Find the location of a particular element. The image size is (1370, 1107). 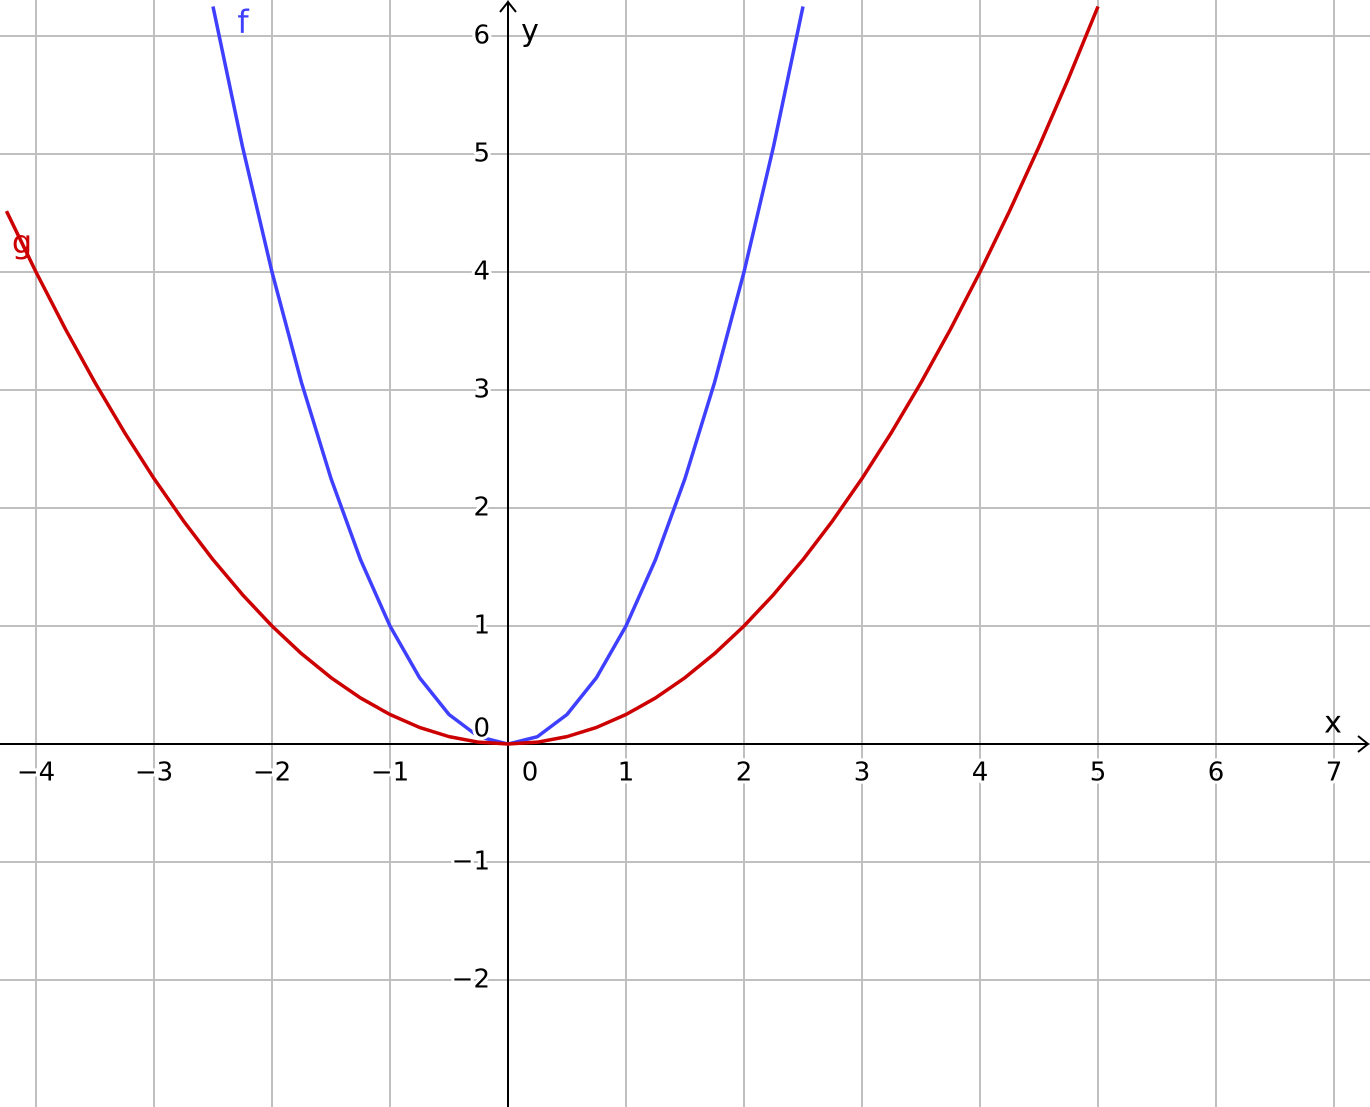

y-arrow is located at coordinates (508, 6).